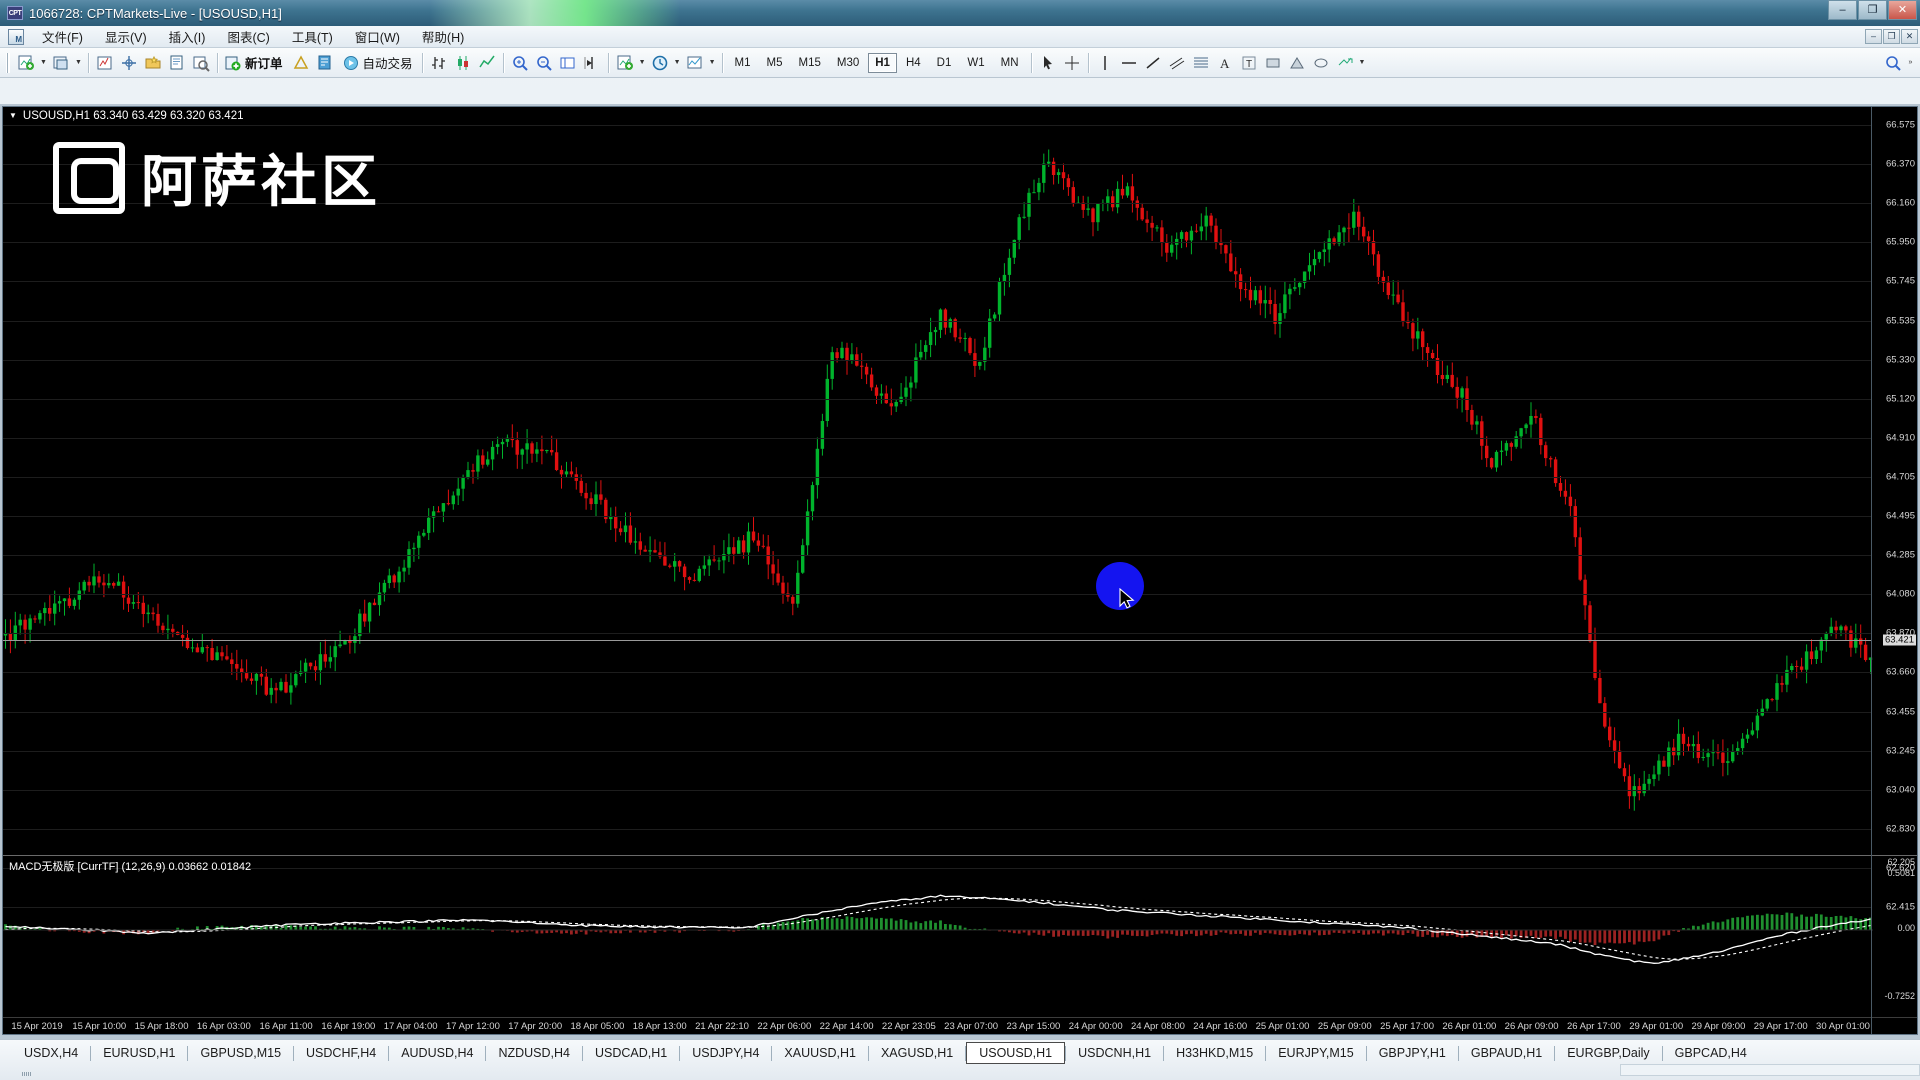 This screenshot has width=1920, height=1080. Describe the element at coordinates (1506, 1053) in the screenshot. I see `chart-tab-gbpaud-h1: GBPAUD,H1` at that location.